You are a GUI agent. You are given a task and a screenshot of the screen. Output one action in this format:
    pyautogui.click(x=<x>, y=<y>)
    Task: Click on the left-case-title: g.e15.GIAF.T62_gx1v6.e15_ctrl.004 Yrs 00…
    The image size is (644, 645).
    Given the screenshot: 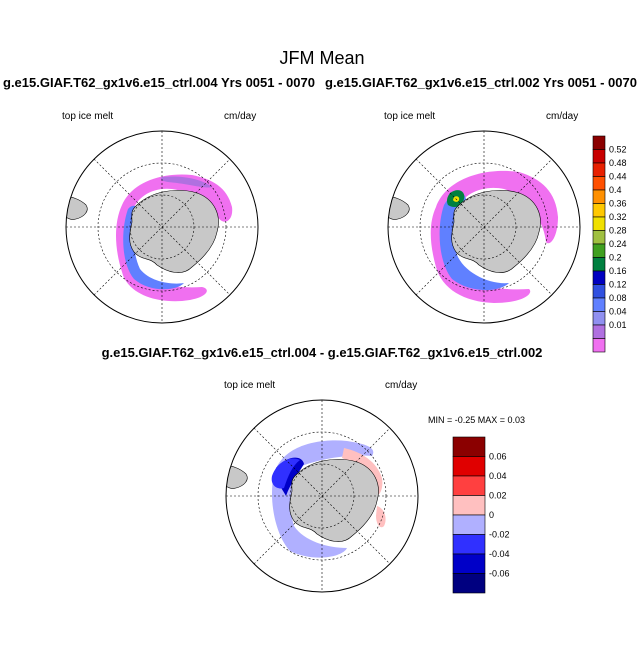 What is the action you would take?
    pyautogui.click(x=159, y=82)
    